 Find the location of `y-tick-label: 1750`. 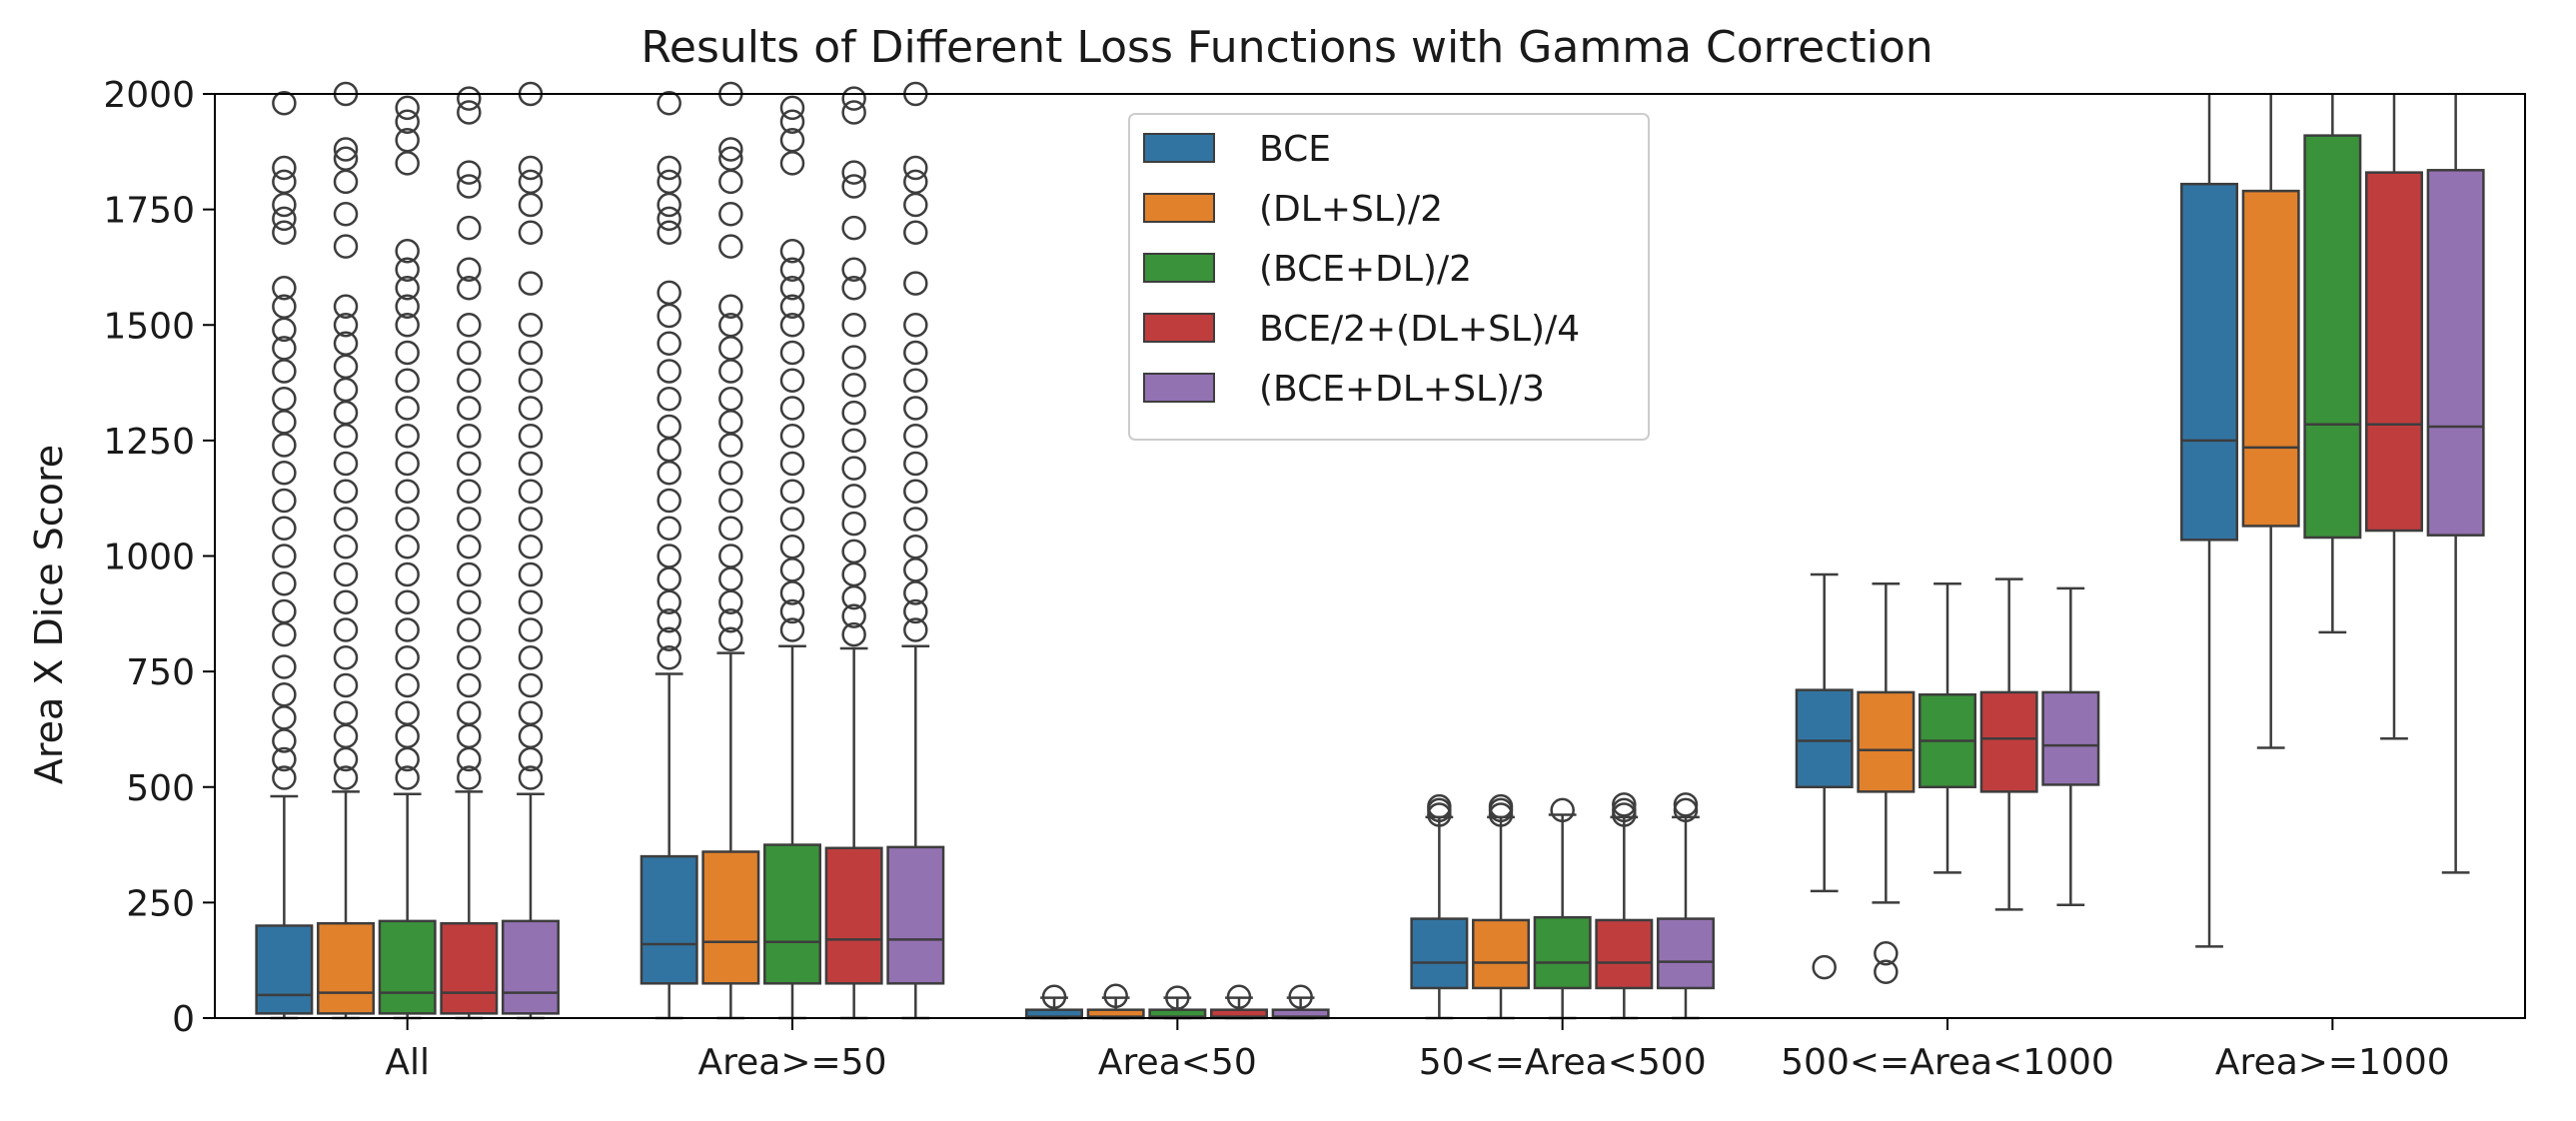

y-tick-label: 1750 is located at coordinates (149, 211).